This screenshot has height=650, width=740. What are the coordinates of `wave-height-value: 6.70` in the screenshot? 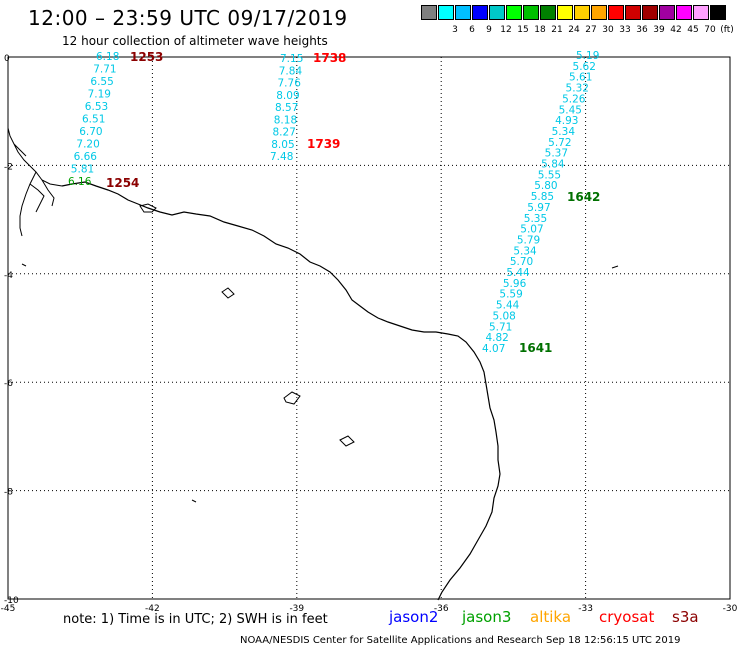 It's located at (90, 132).